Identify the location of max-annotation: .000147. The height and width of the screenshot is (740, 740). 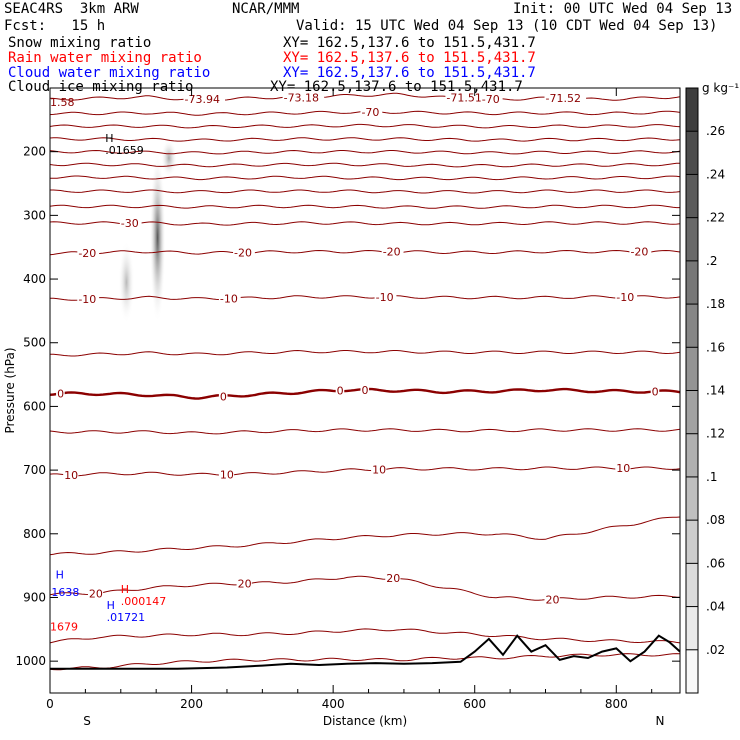
(144, 601).